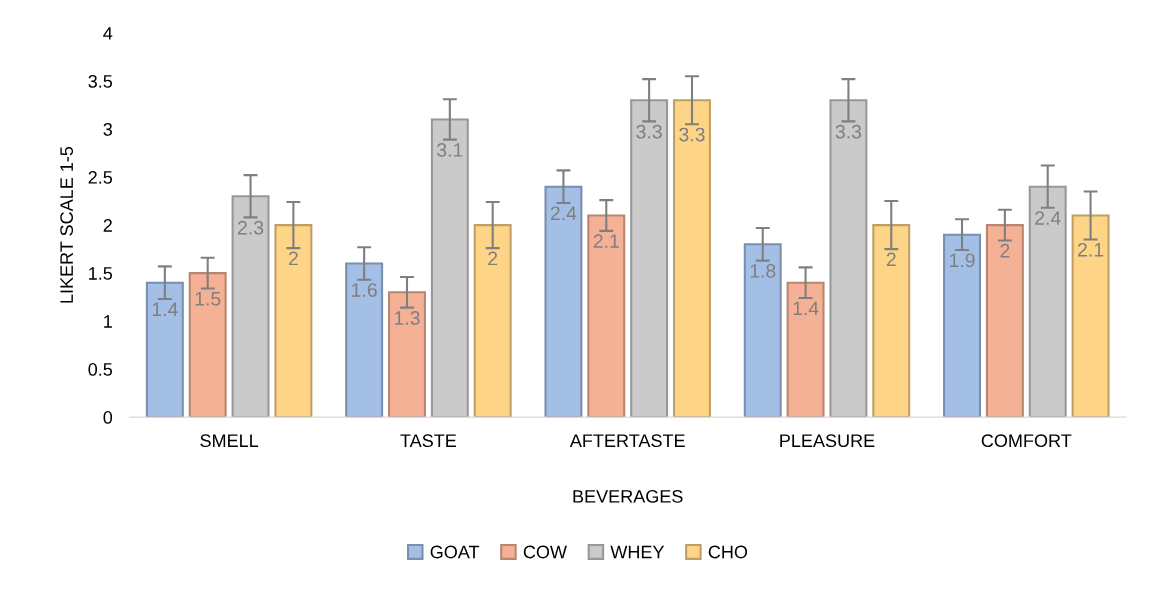 This screenshot has height=590, width=1156. I want to click on legend-label: COW, so click(545, 552).